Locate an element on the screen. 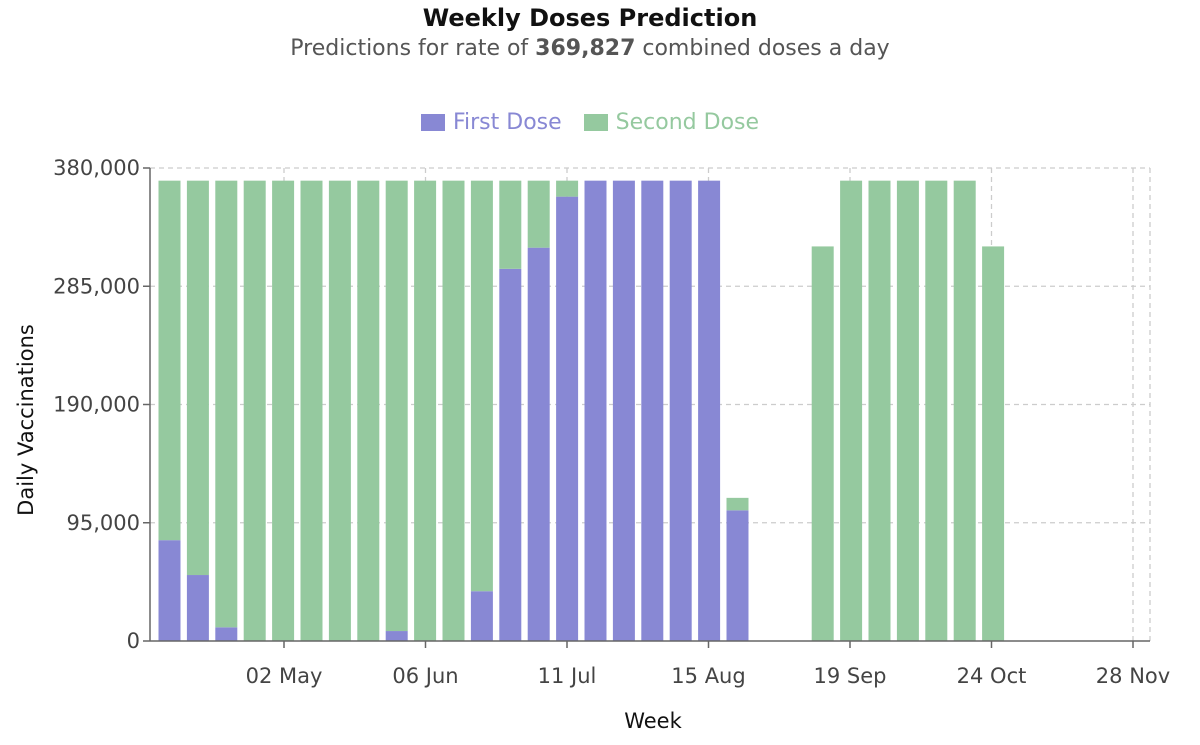 Image resolution: width=1200 pixels, height=745 pixels. subtitle-rate-value: 369,827 is located at coordinates (585, 48).